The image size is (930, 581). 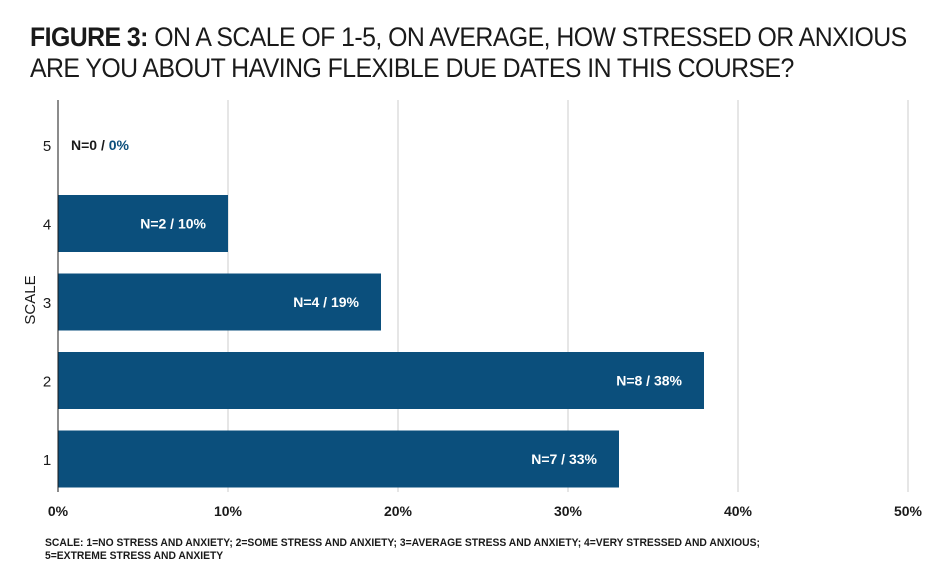 What do you see at coordinates (119, 145) in the screenshot?
I see `data-label-pct-5: 0%` at bounding box center [119, 145].